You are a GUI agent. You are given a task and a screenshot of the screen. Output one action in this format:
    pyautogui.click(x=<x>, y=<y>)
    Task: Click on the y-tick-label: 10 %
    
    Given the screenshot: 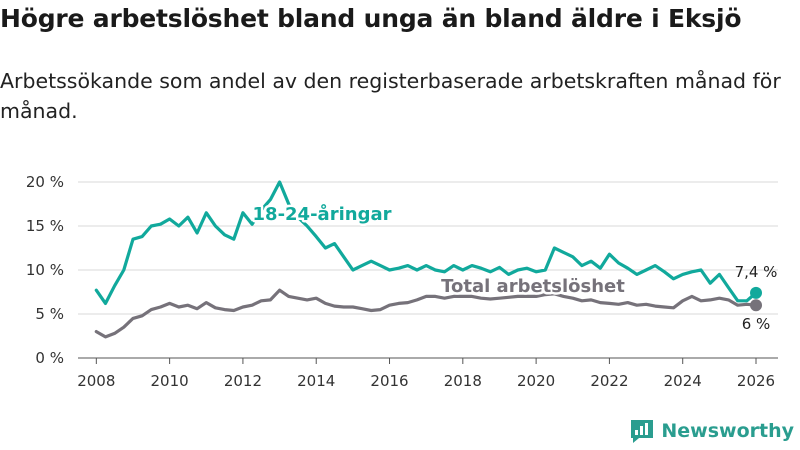 What is the action you would take?
    pyautogui.click(x=45, y=270)
    